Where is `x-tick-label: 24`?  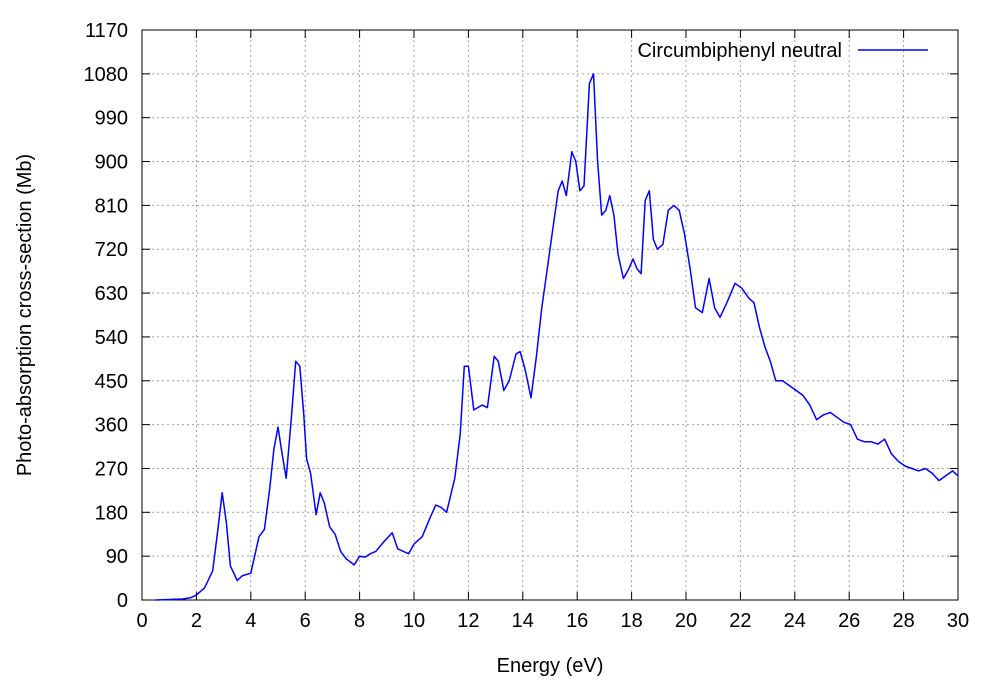
x-tick-label: 24 is located at coordinates (795, 621).